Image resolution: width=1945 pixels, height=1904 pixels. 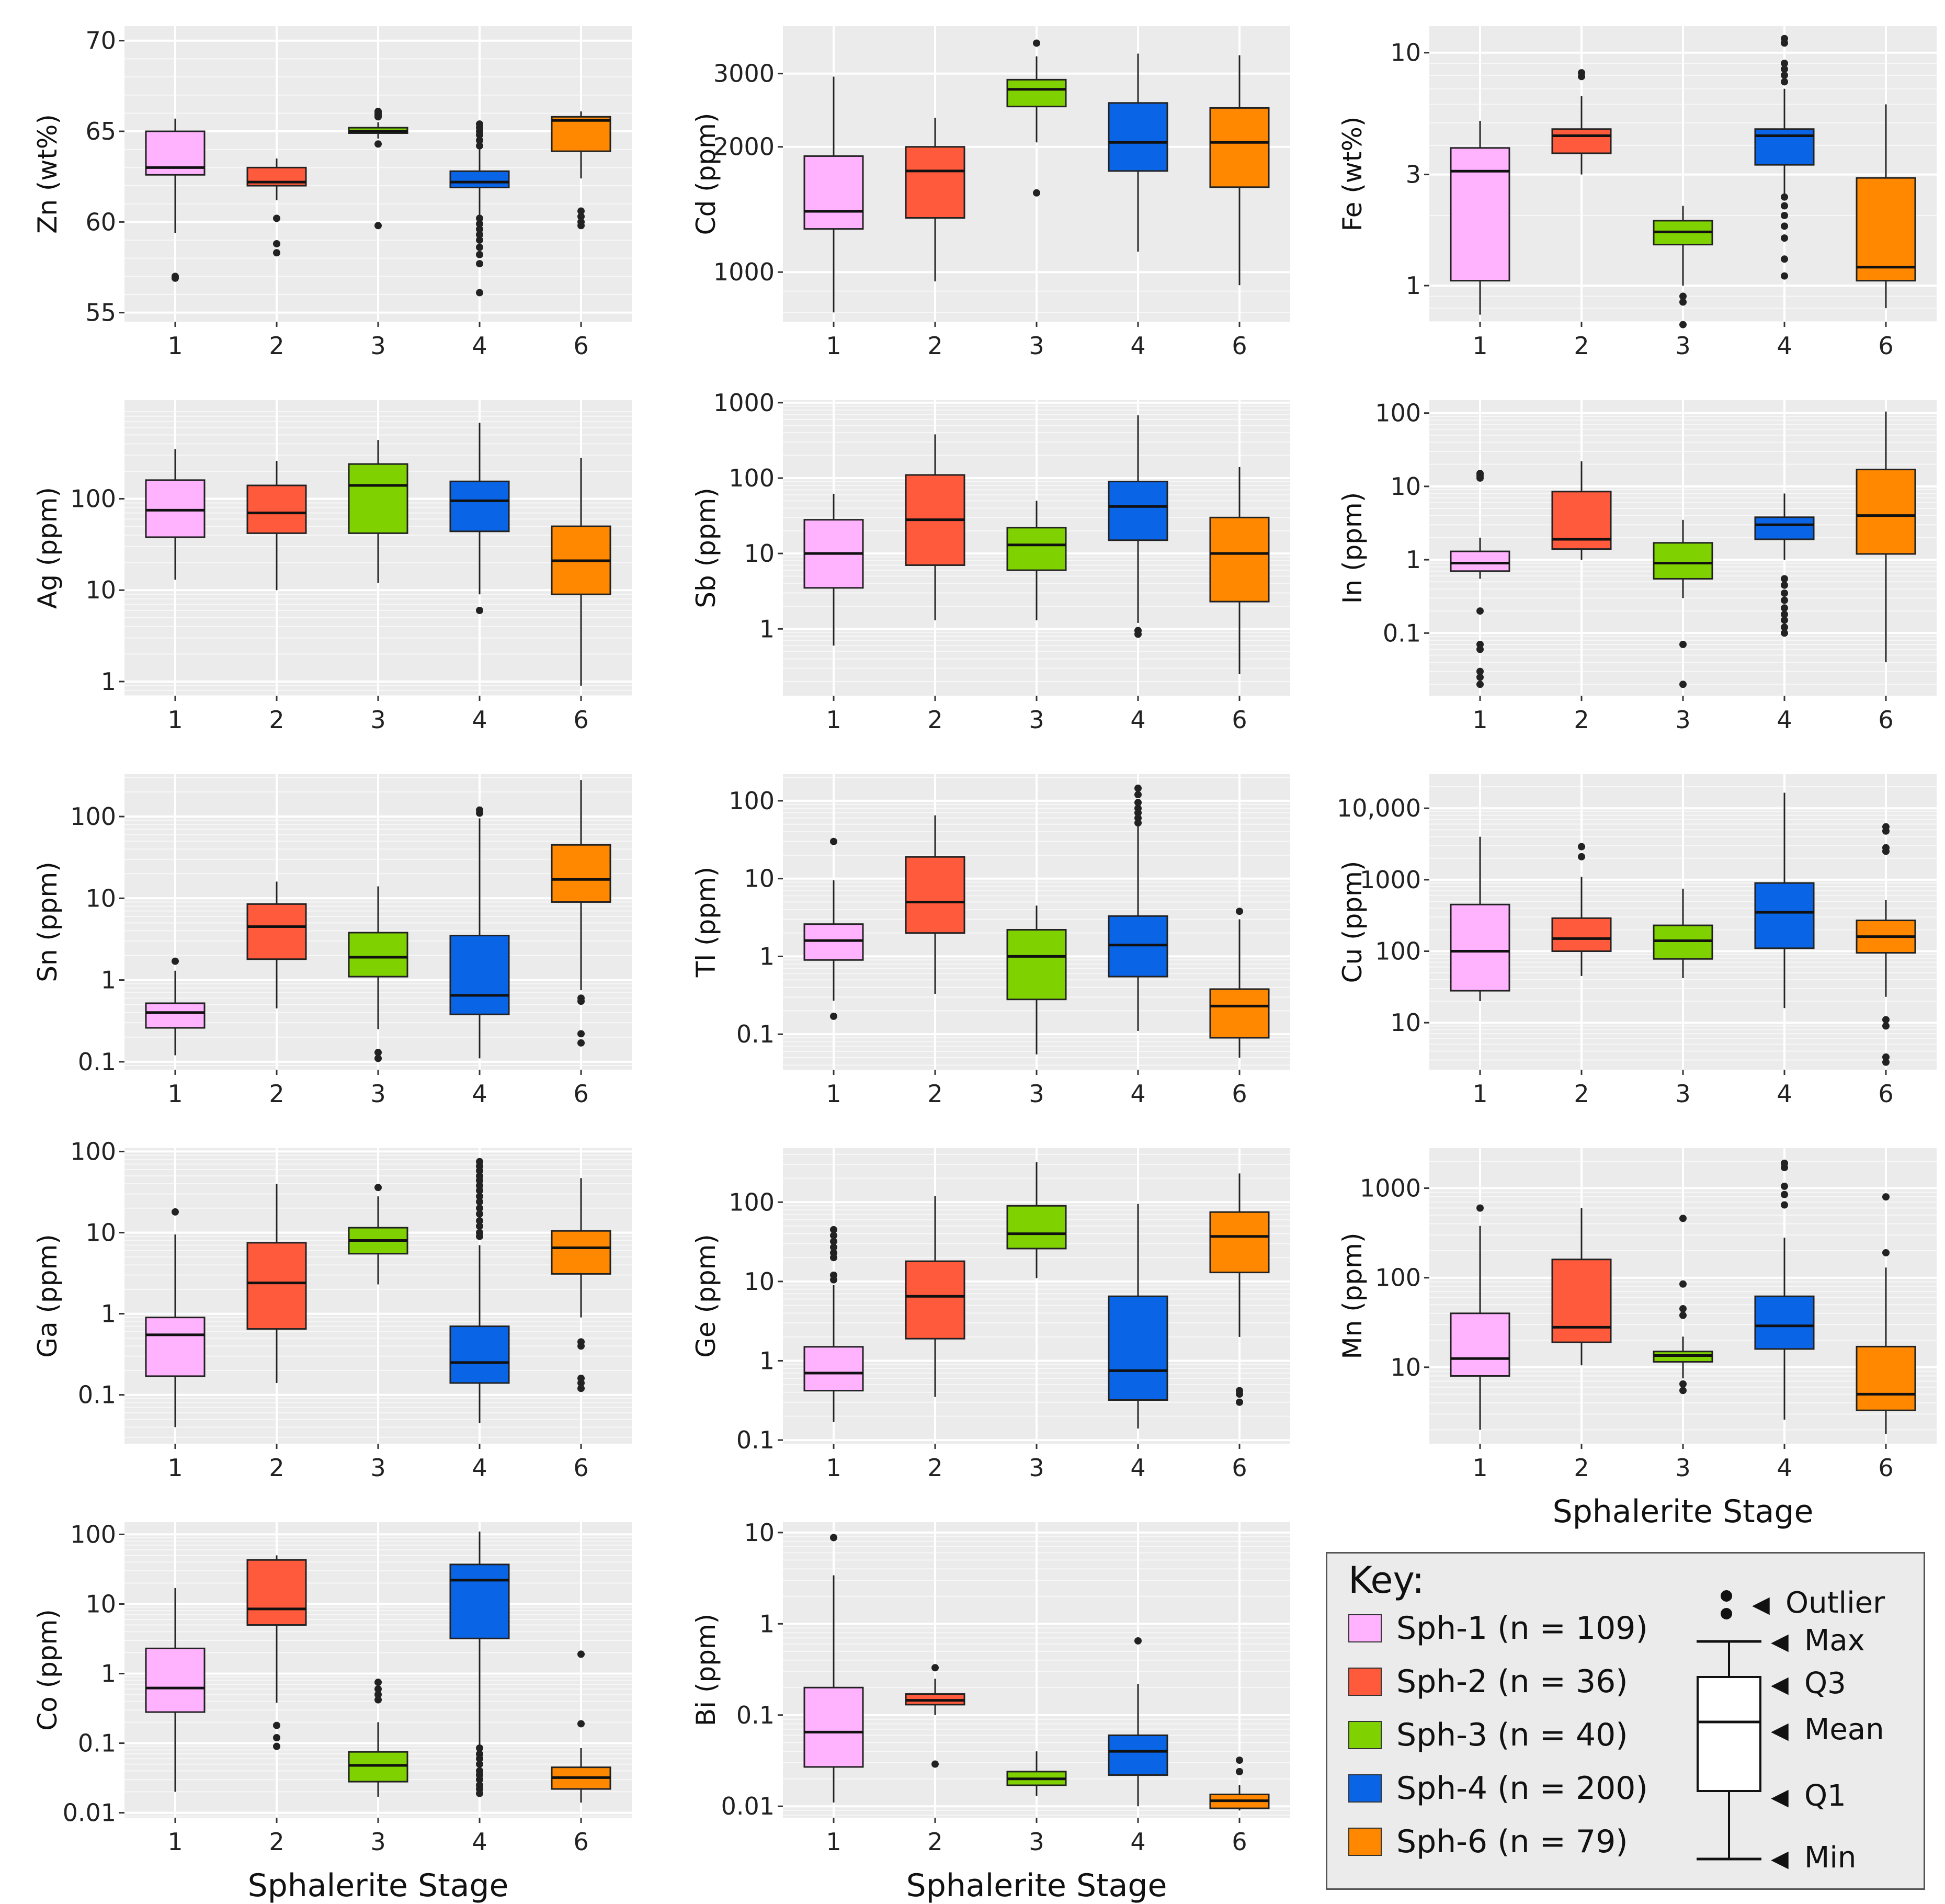 What do you see at coordinates (1637, 566) in the screenshot?
I see `panel-in: 0.1 1 10 100 1 2 3 4 6 In (ppm)` at bounding box center [1637, 566].